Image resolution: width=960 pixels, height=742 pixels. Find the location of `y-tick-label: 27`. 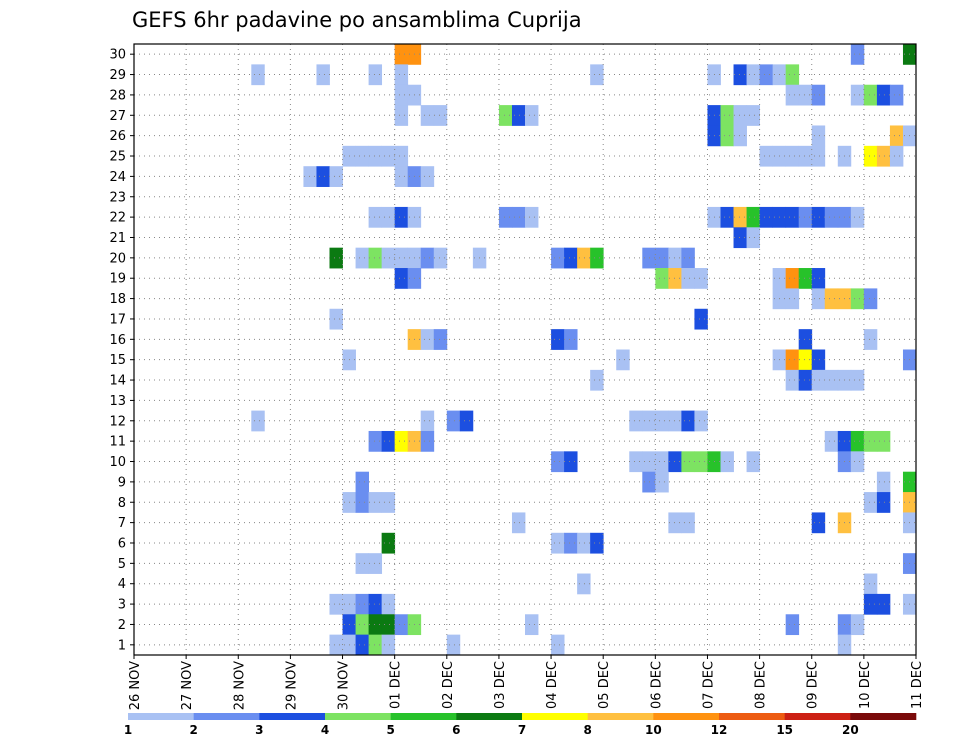

y-tick-label: 27 is located at coordinates (117, 116).